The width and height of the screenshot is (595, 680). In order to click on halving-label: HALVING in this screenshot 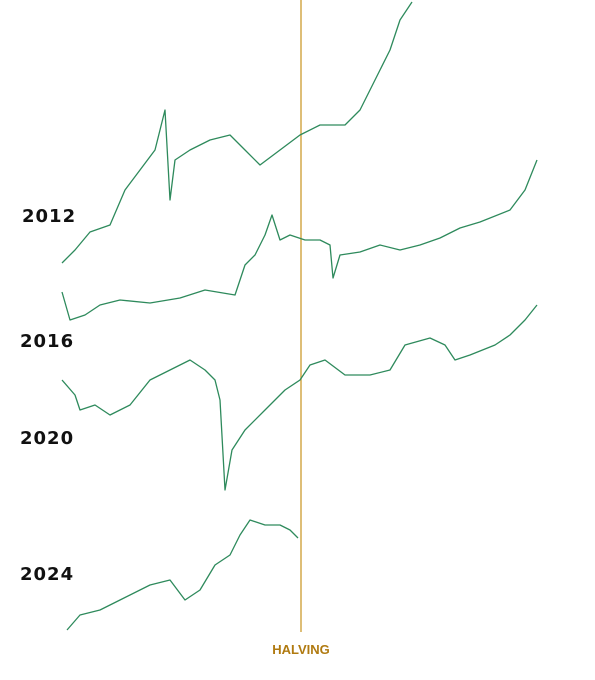, I will do `click(301, 649)`.